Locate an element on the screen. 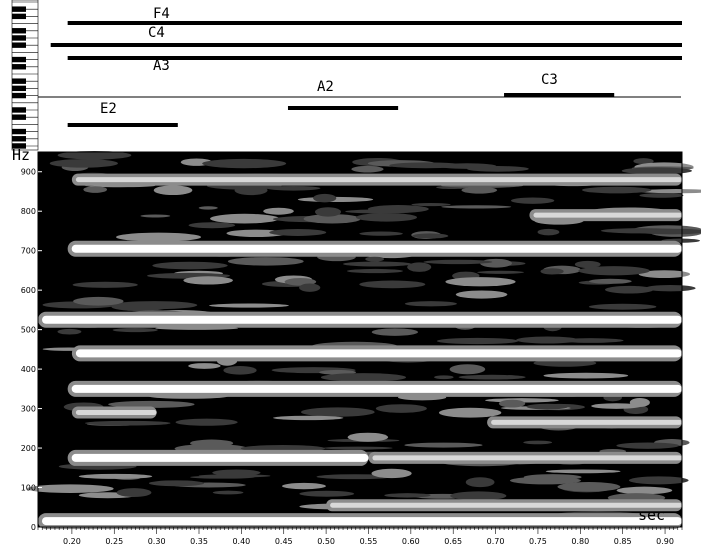  note-label-e2: E2 is located at coordinates (108, 109).